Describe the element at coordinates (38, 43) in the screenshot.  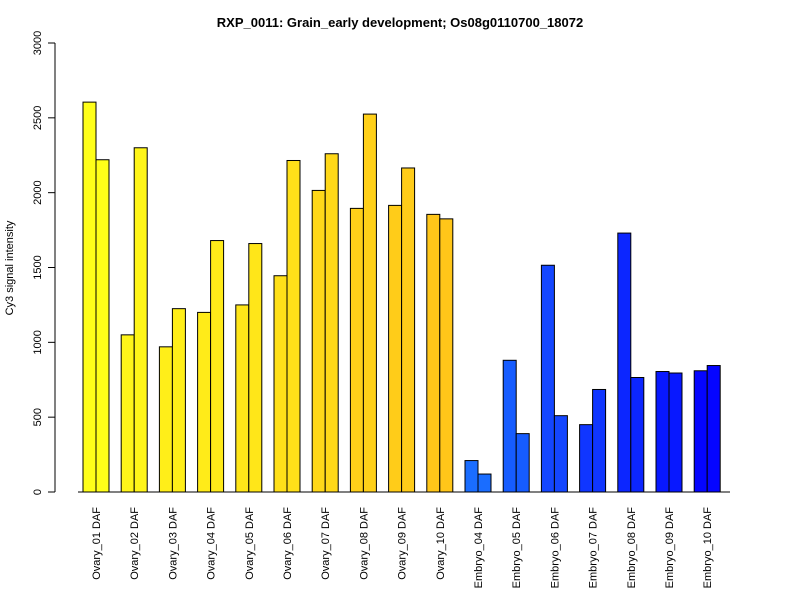
I see `y-tick-label: 3000` at that location.